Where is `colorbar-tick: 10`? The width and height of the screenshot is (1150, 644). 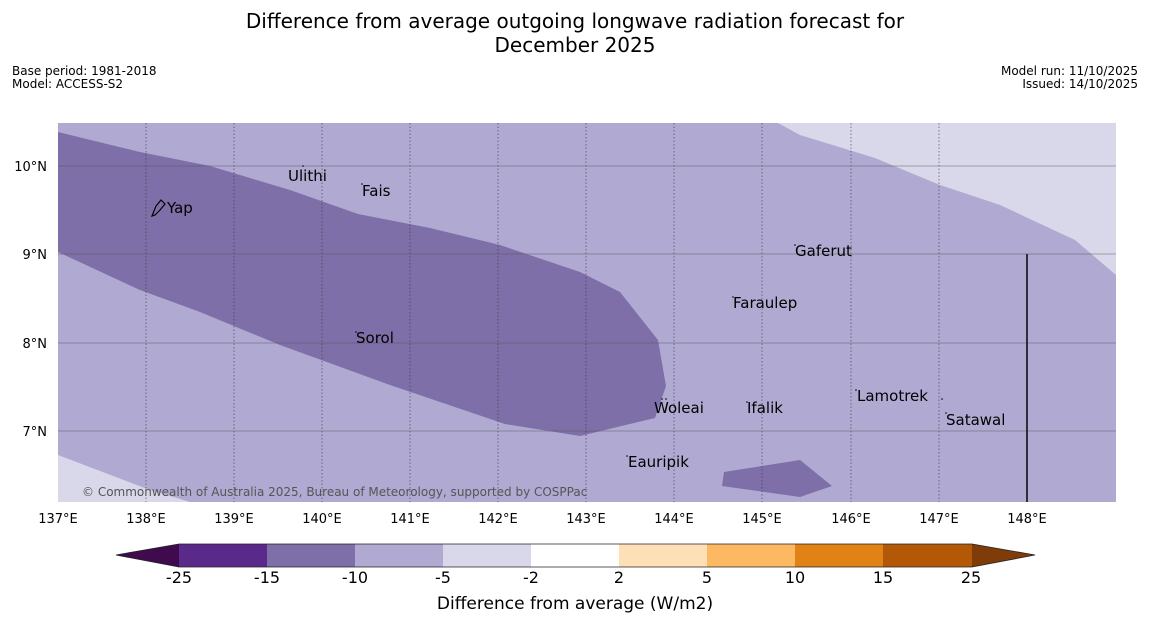
colorbar-tick: 10 is located at coordinates (795, 577).